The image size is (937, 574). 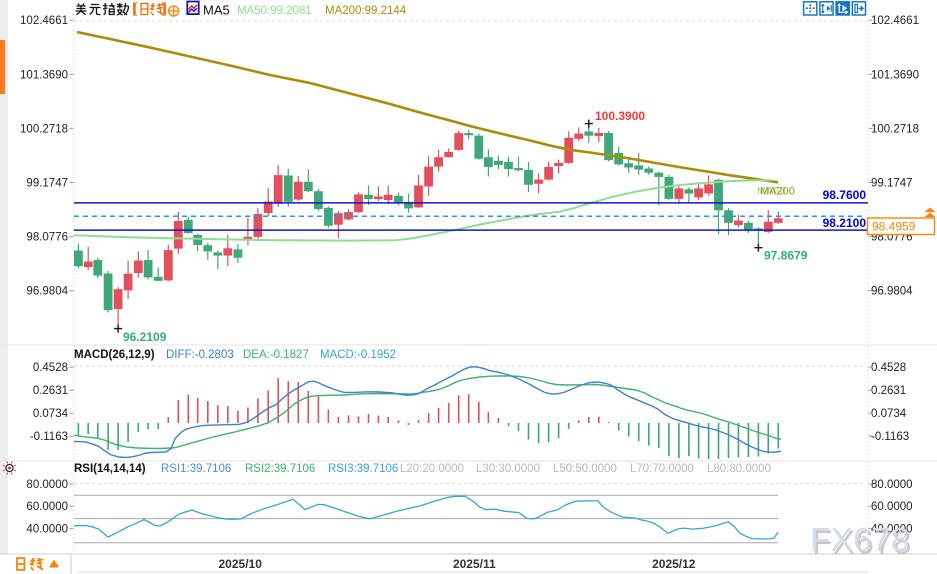 I want to click on svg-text: MA200, so click(x=777, y=192).